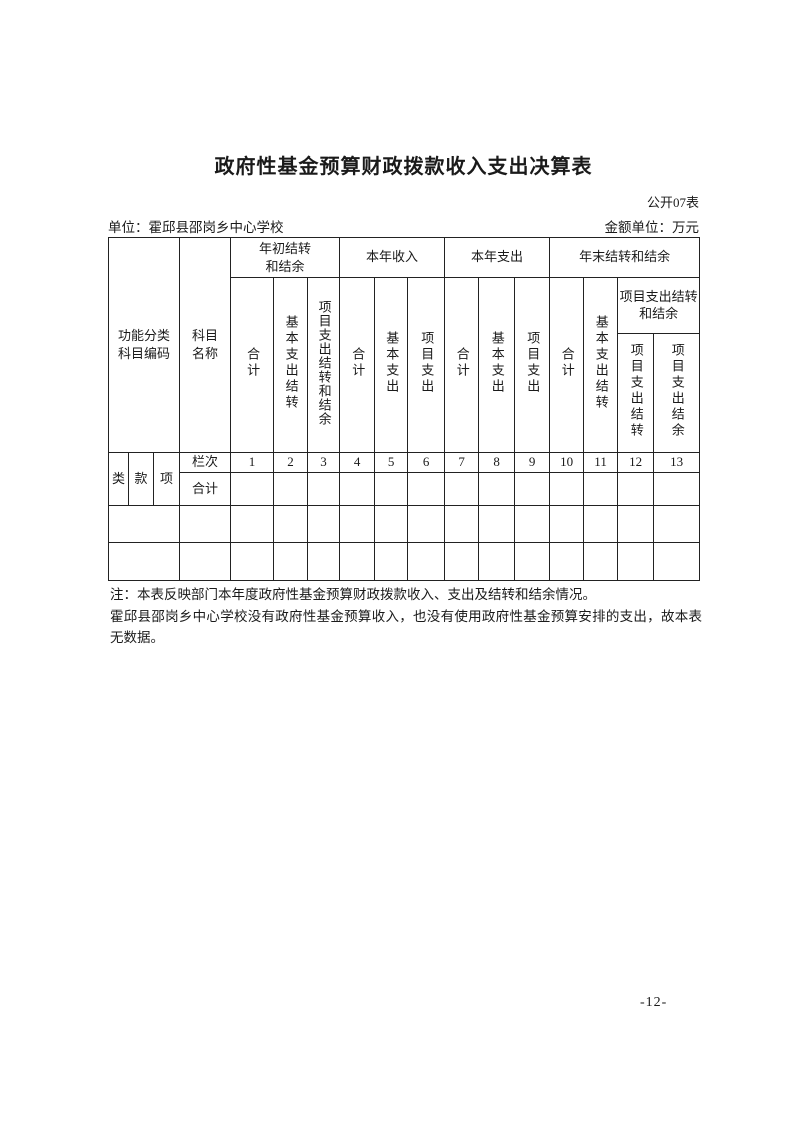  What do you see at coordinates (285, 257) in the screenshot?
I see `header-group-begin-balance: 年初结转和结余` at bounding box center [285, 257].